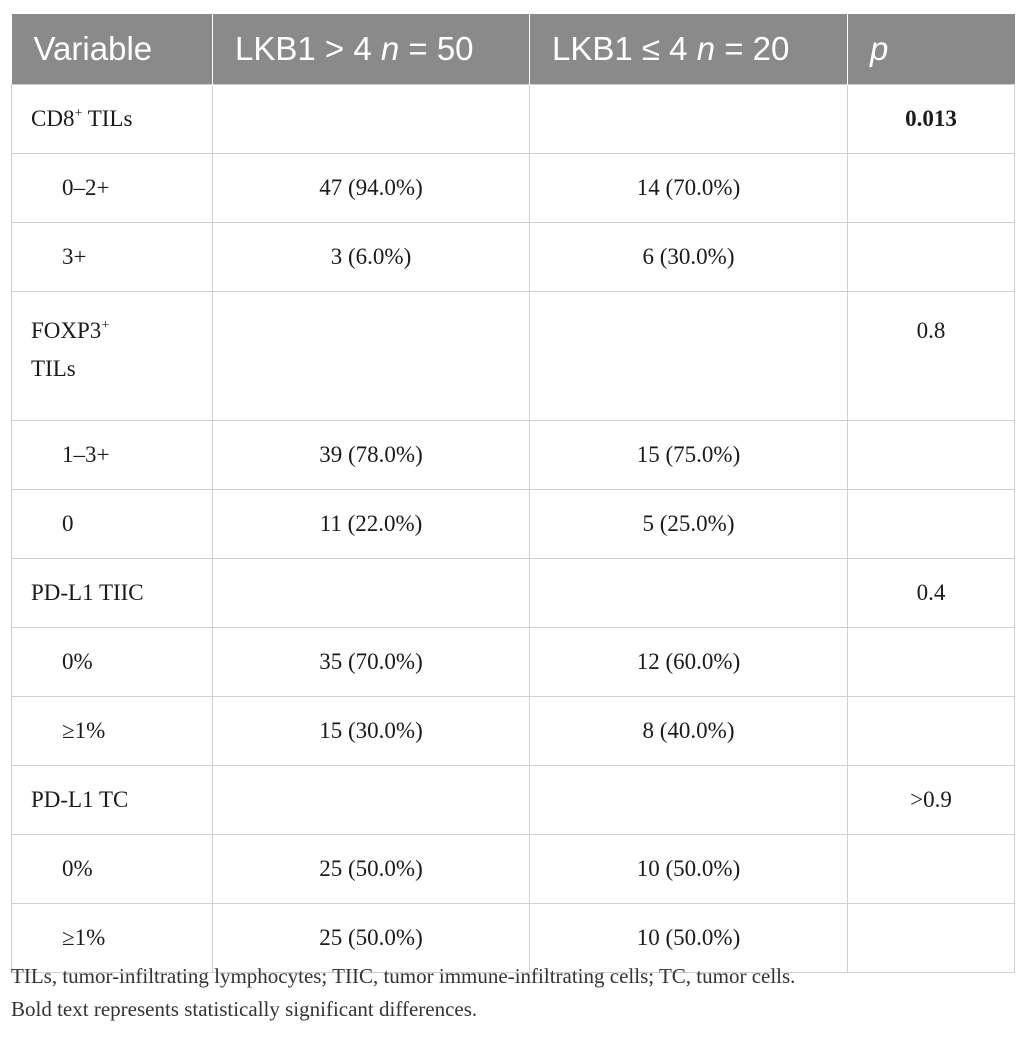 Image resolution: width=1026 pixels, height=1043 pixels. Describe the element at coordinates (752, 48) in the screenshot. I see `header-lkb1-low-suffix: = 20` at that location.